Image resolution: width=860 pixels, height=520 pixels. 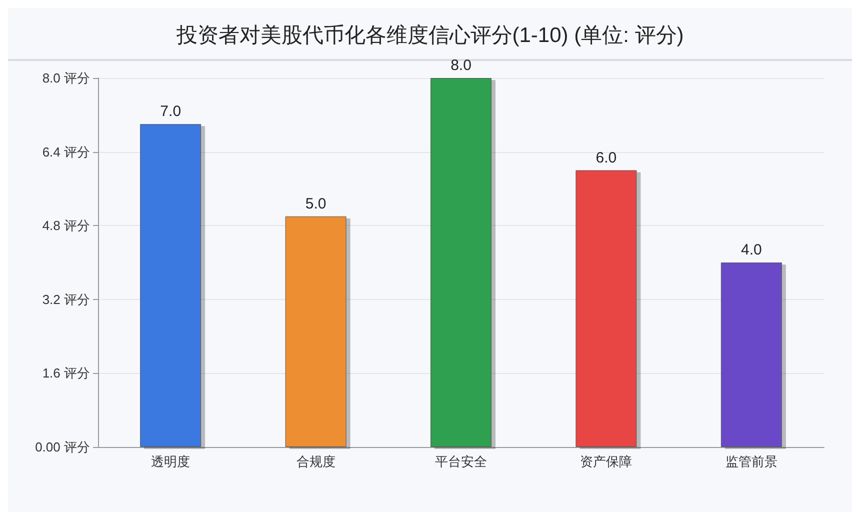 What do you see at coordinates (316, 461) in the screenshot?
I see `x-tick-label: 合规度` at bounding box center [316, 461].